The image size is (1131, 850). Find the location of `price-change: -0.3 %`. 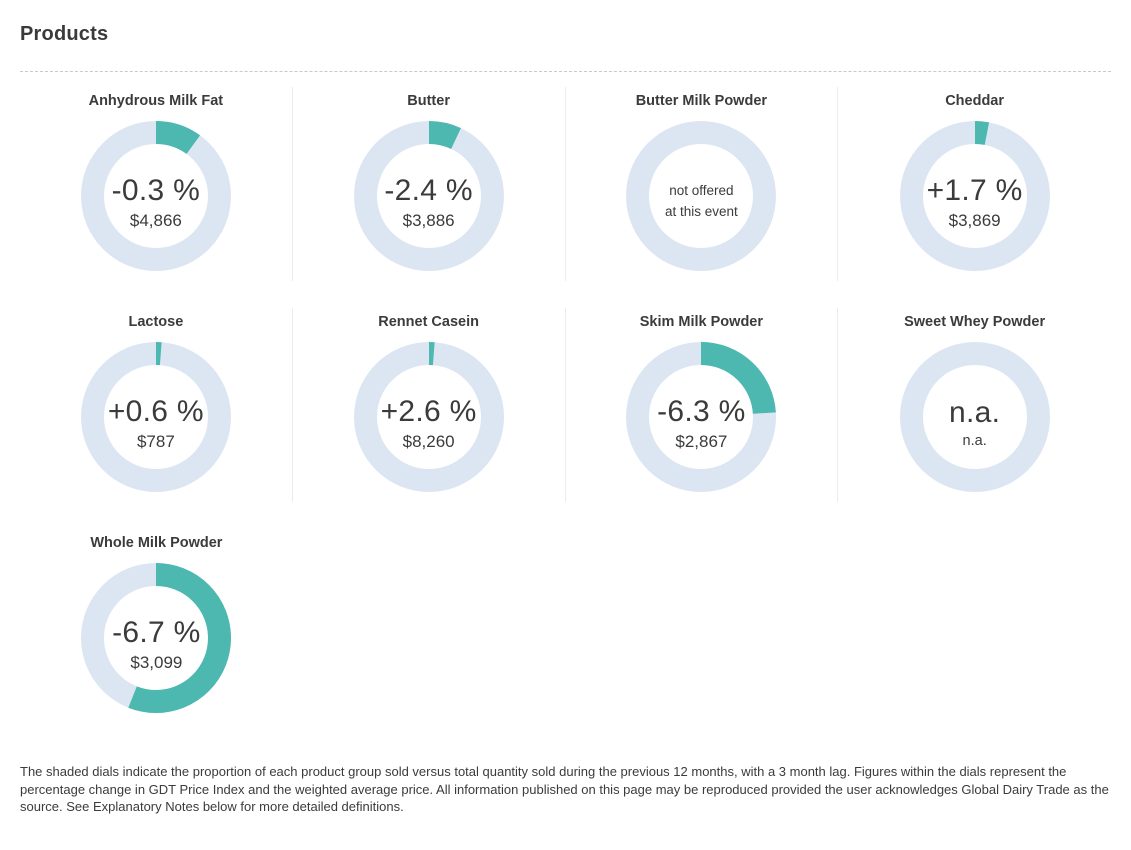

price-change: -0.3 % is located at coordinates (156, 190).